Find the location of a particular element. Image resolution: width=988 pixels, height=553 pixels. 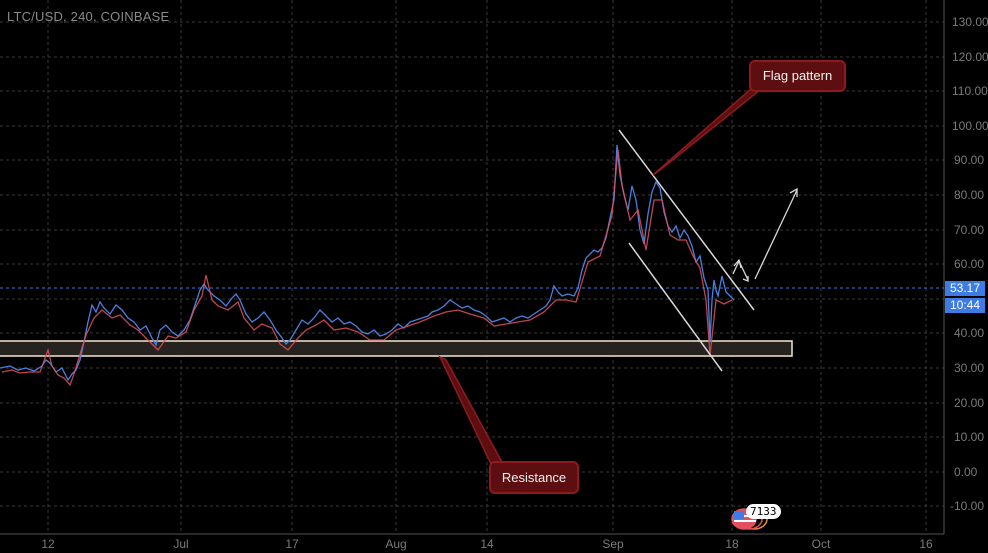

price-tick: 10.00 is located at coordinates (969, 437).